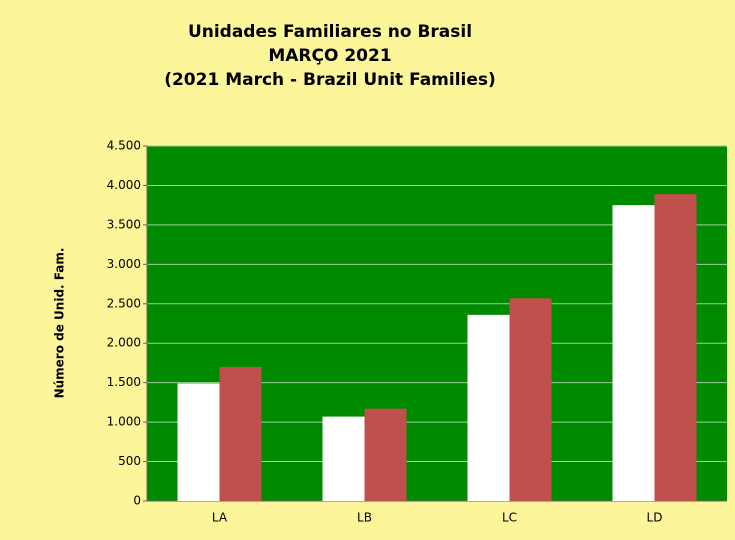  Describe the element at coordinates (124, 303) in the screenshot. I see `y-tick-label: 2.500` at that location.